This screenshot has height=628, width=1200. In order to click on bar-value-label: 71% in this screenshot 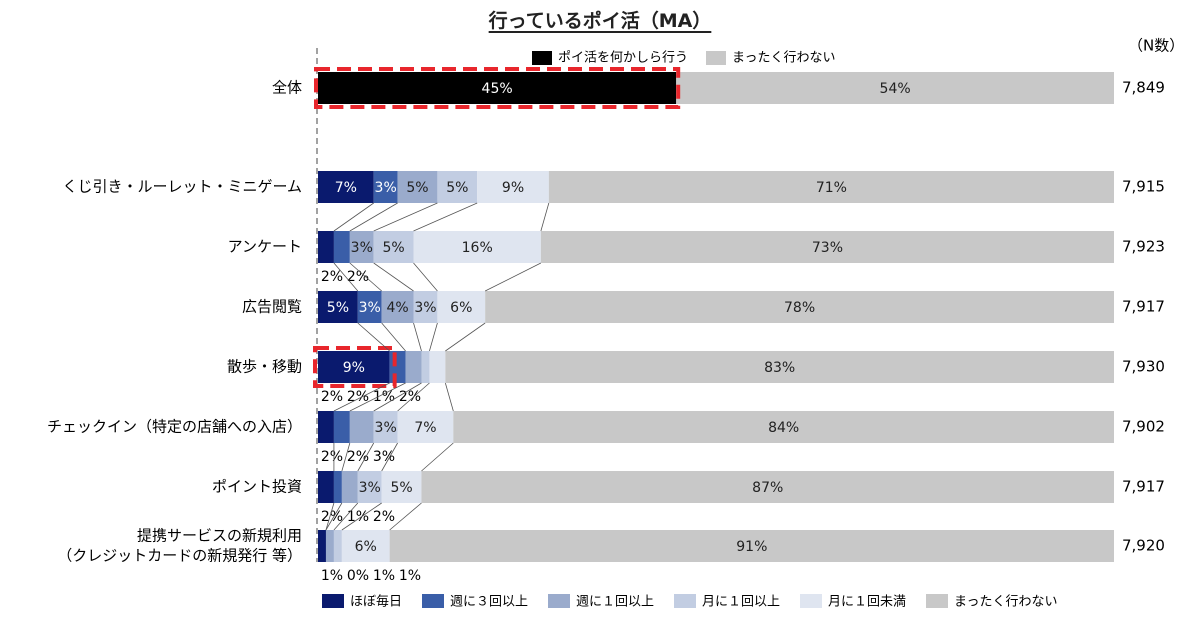, I will do `click(831, 188)`.